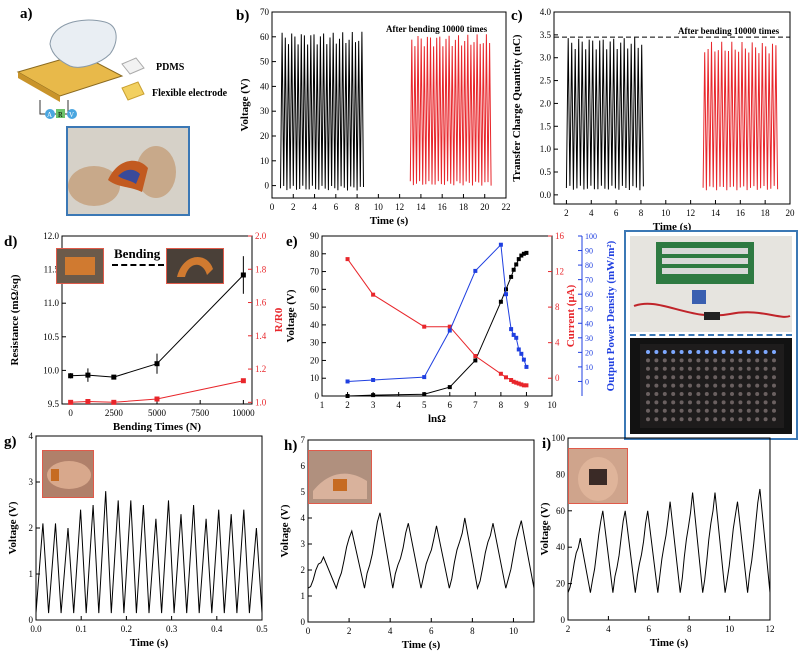 The image size is (798, 660). I want to click on finger-icon, so click(83, 43).